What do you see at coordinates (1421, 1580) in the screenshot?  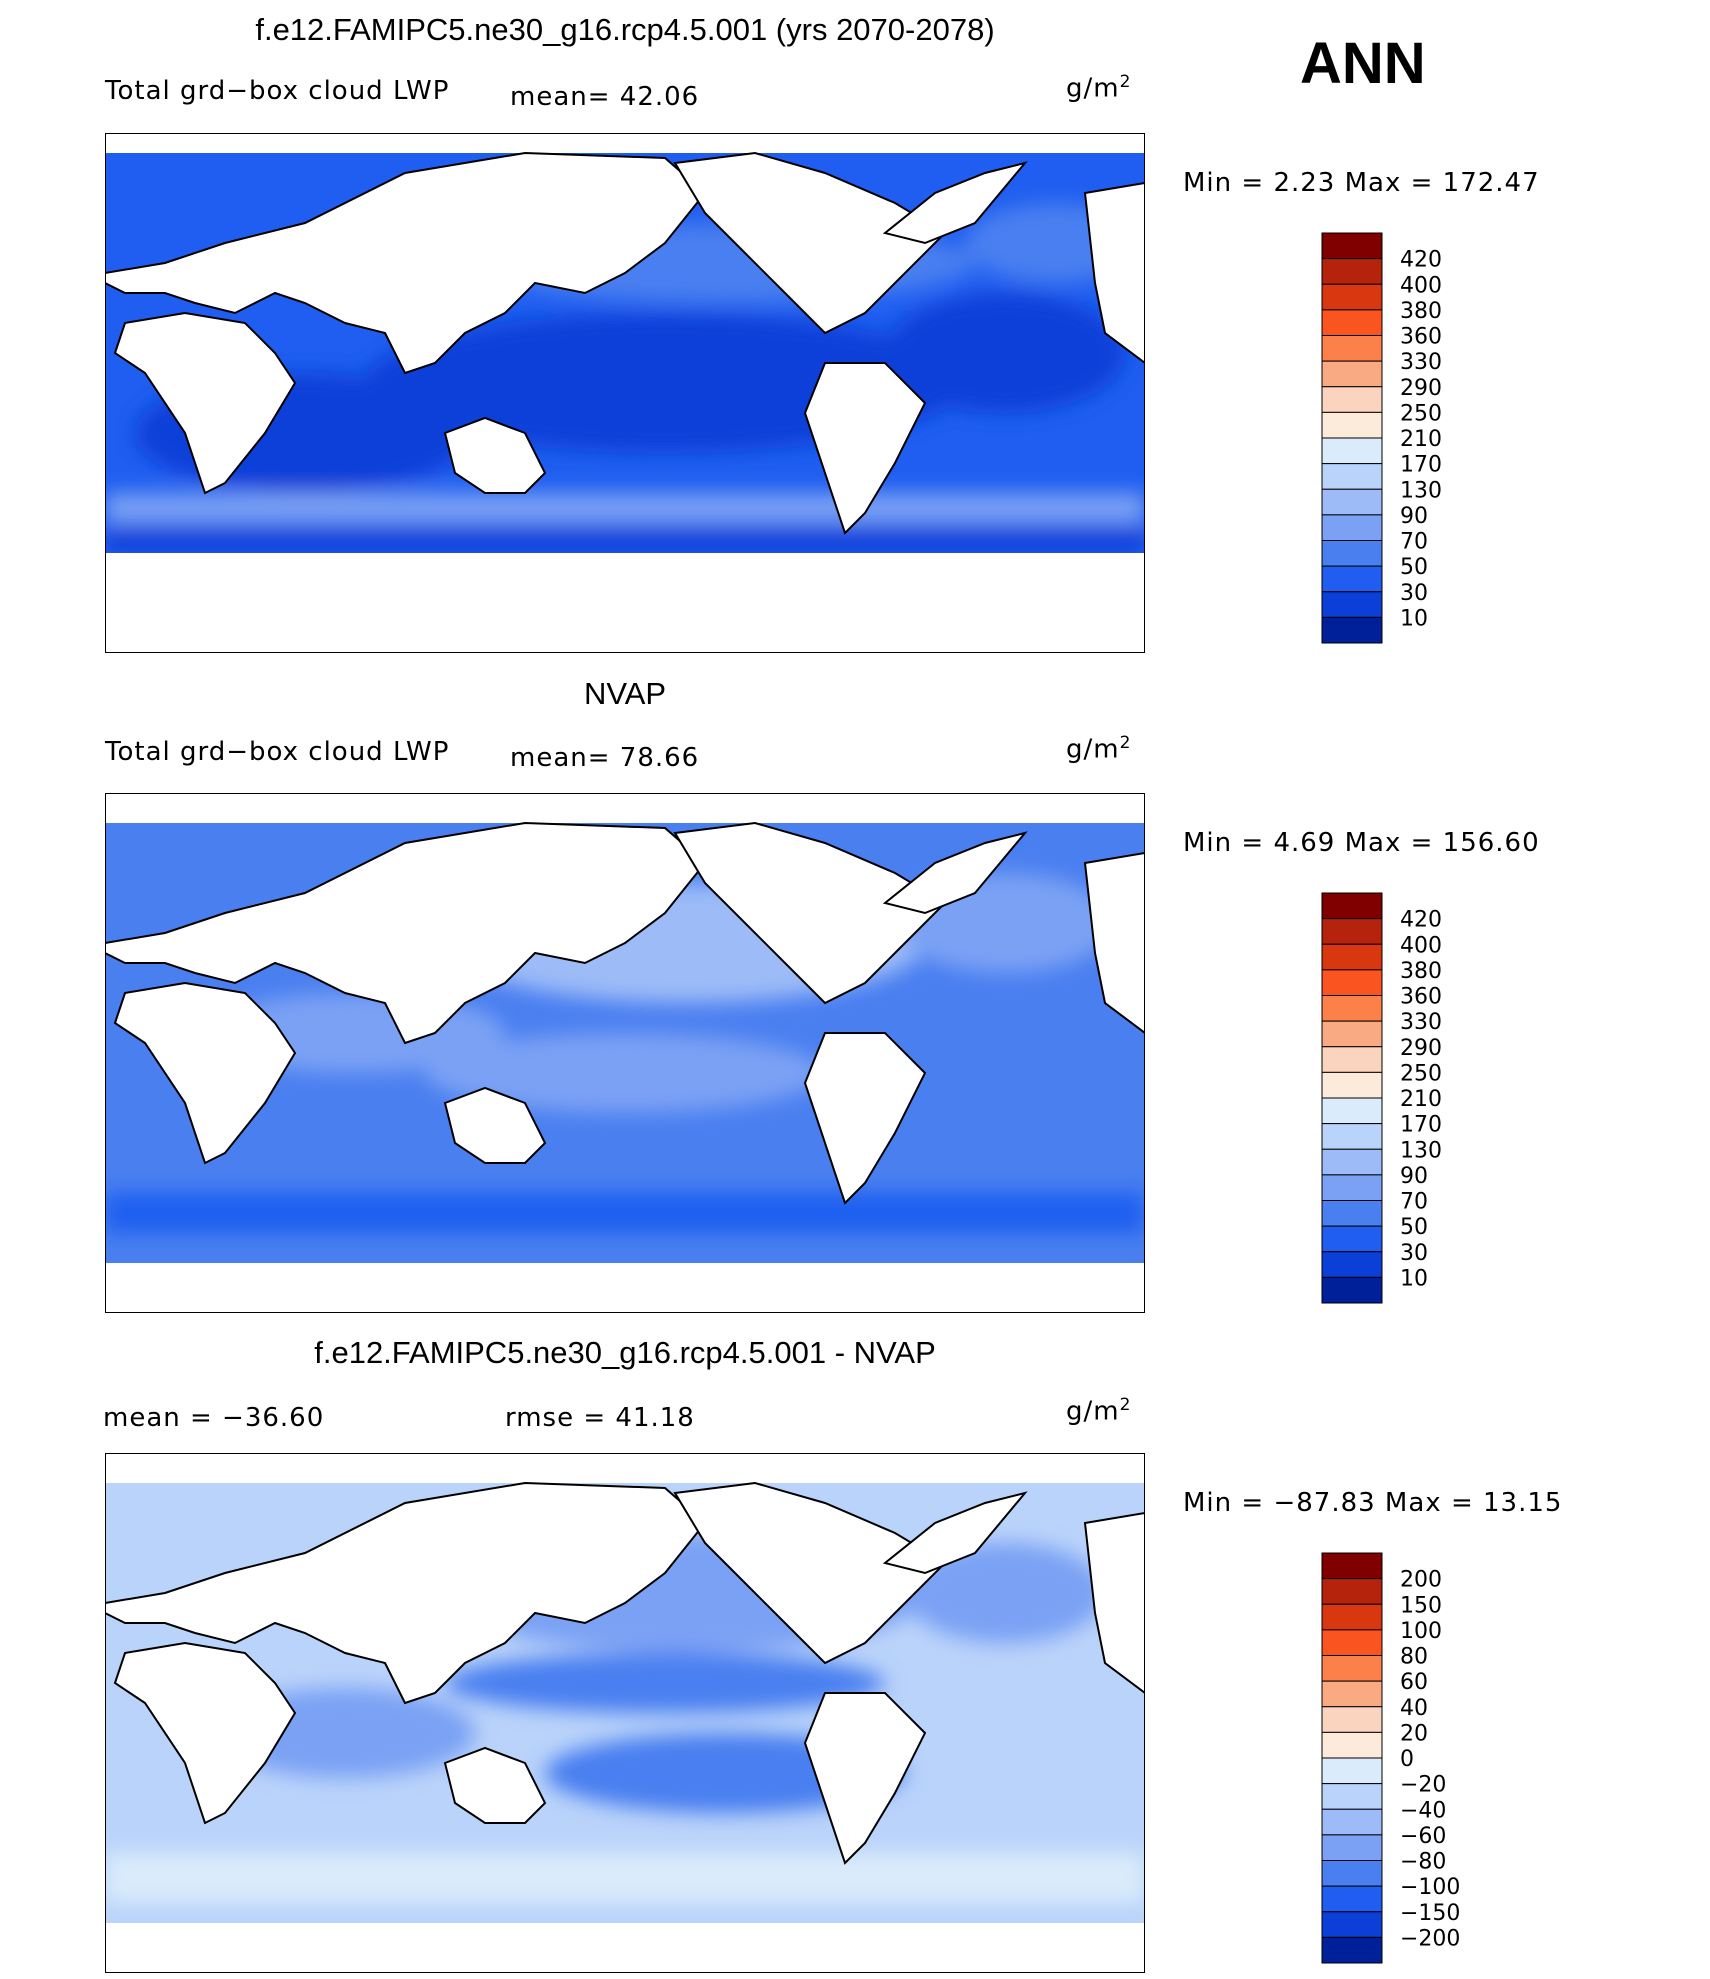 I see `colorbar-tick-label: 200` at bounding box center [1421, 1580].